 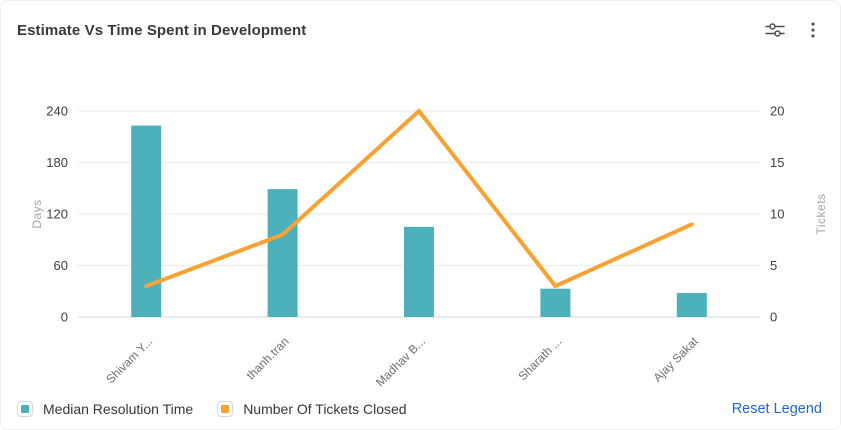 I want to click on right-axis-tick: 0, so click(x=773, y=317).